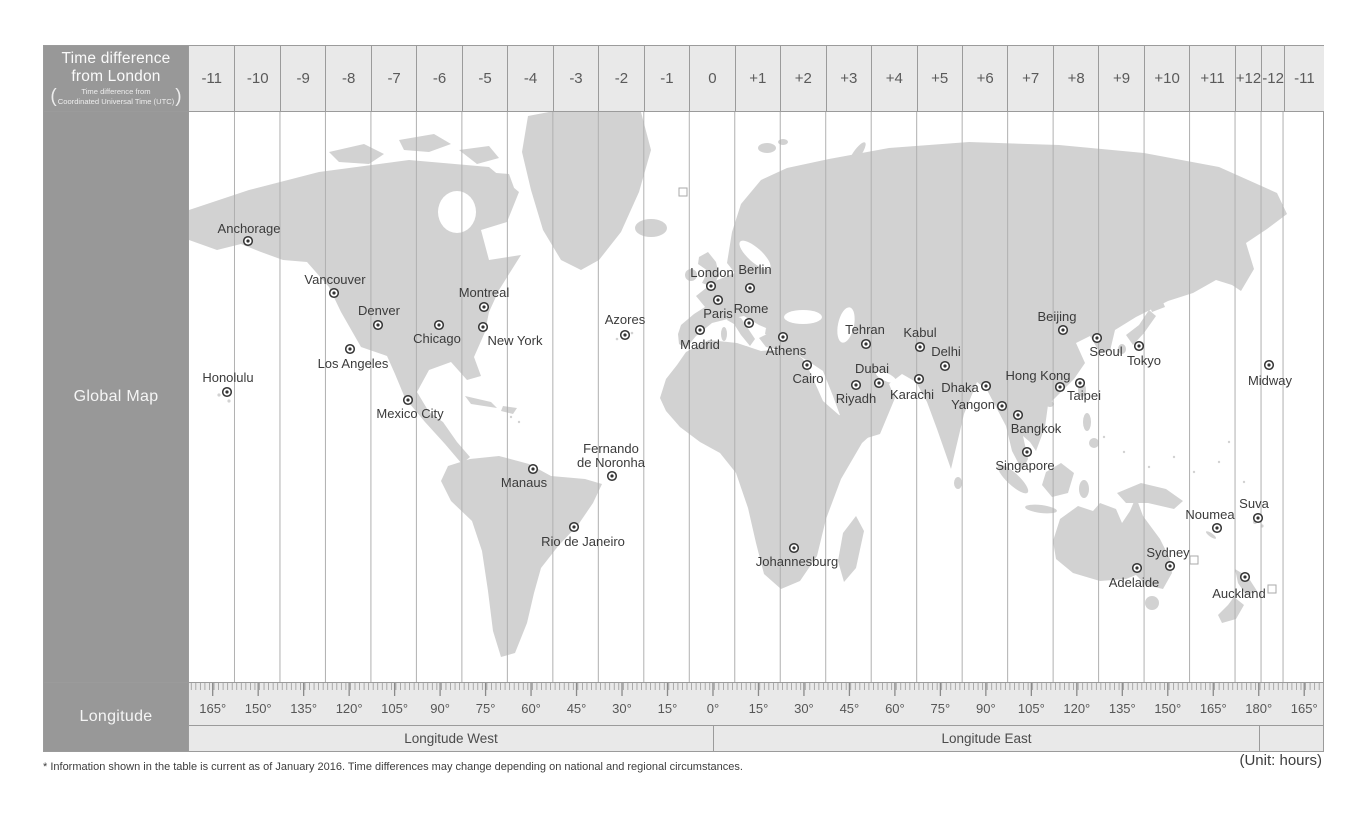  What do you see at coordinates (116, 396) in the screenshot?
I see `global-map-label: Global Map` at bounding box center [116, 396].